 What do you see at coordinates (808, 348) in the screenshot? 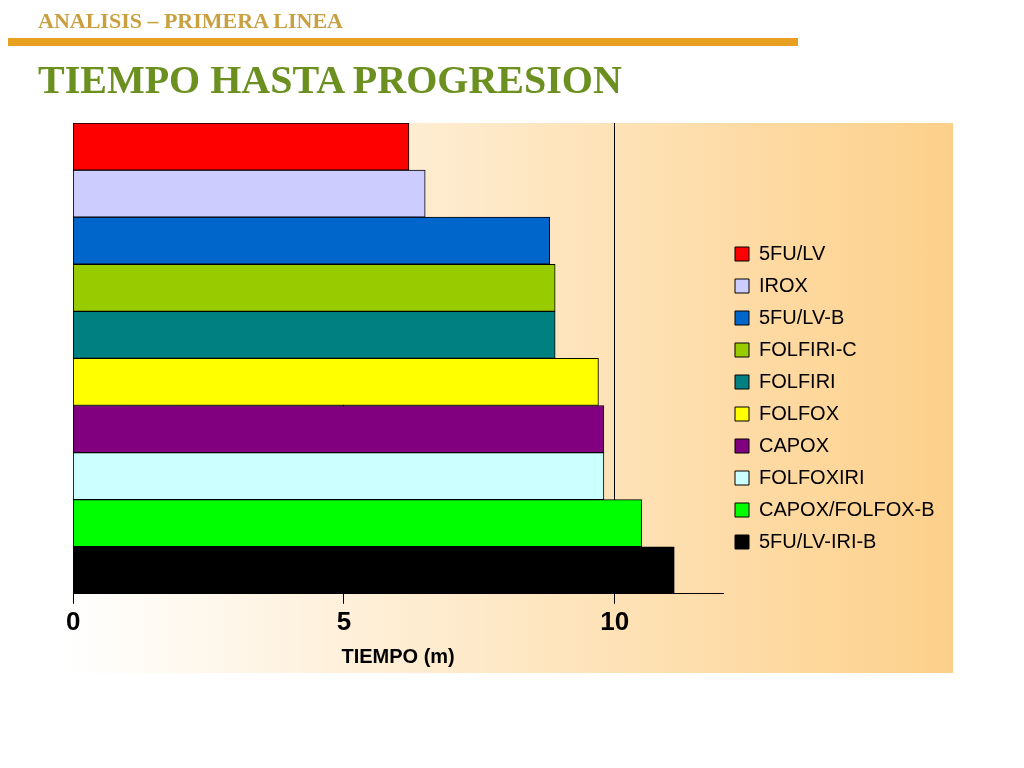
I see `legend-label: FOLFIRI-C` at bounding box center [808, 348].